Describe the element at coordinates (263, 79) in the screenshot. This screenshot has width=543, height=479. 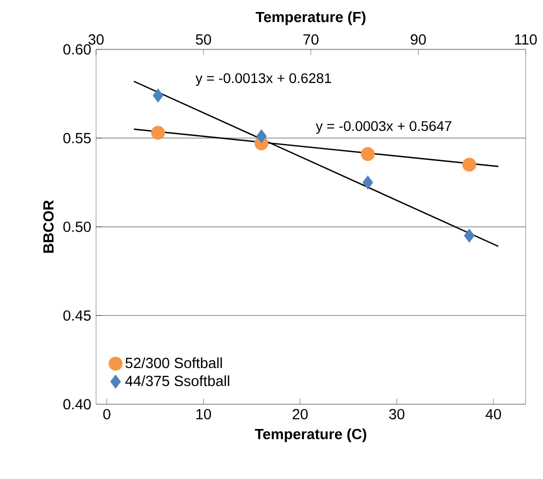
I see `annotation: y = -0.0013x + 0.6281` at that location.